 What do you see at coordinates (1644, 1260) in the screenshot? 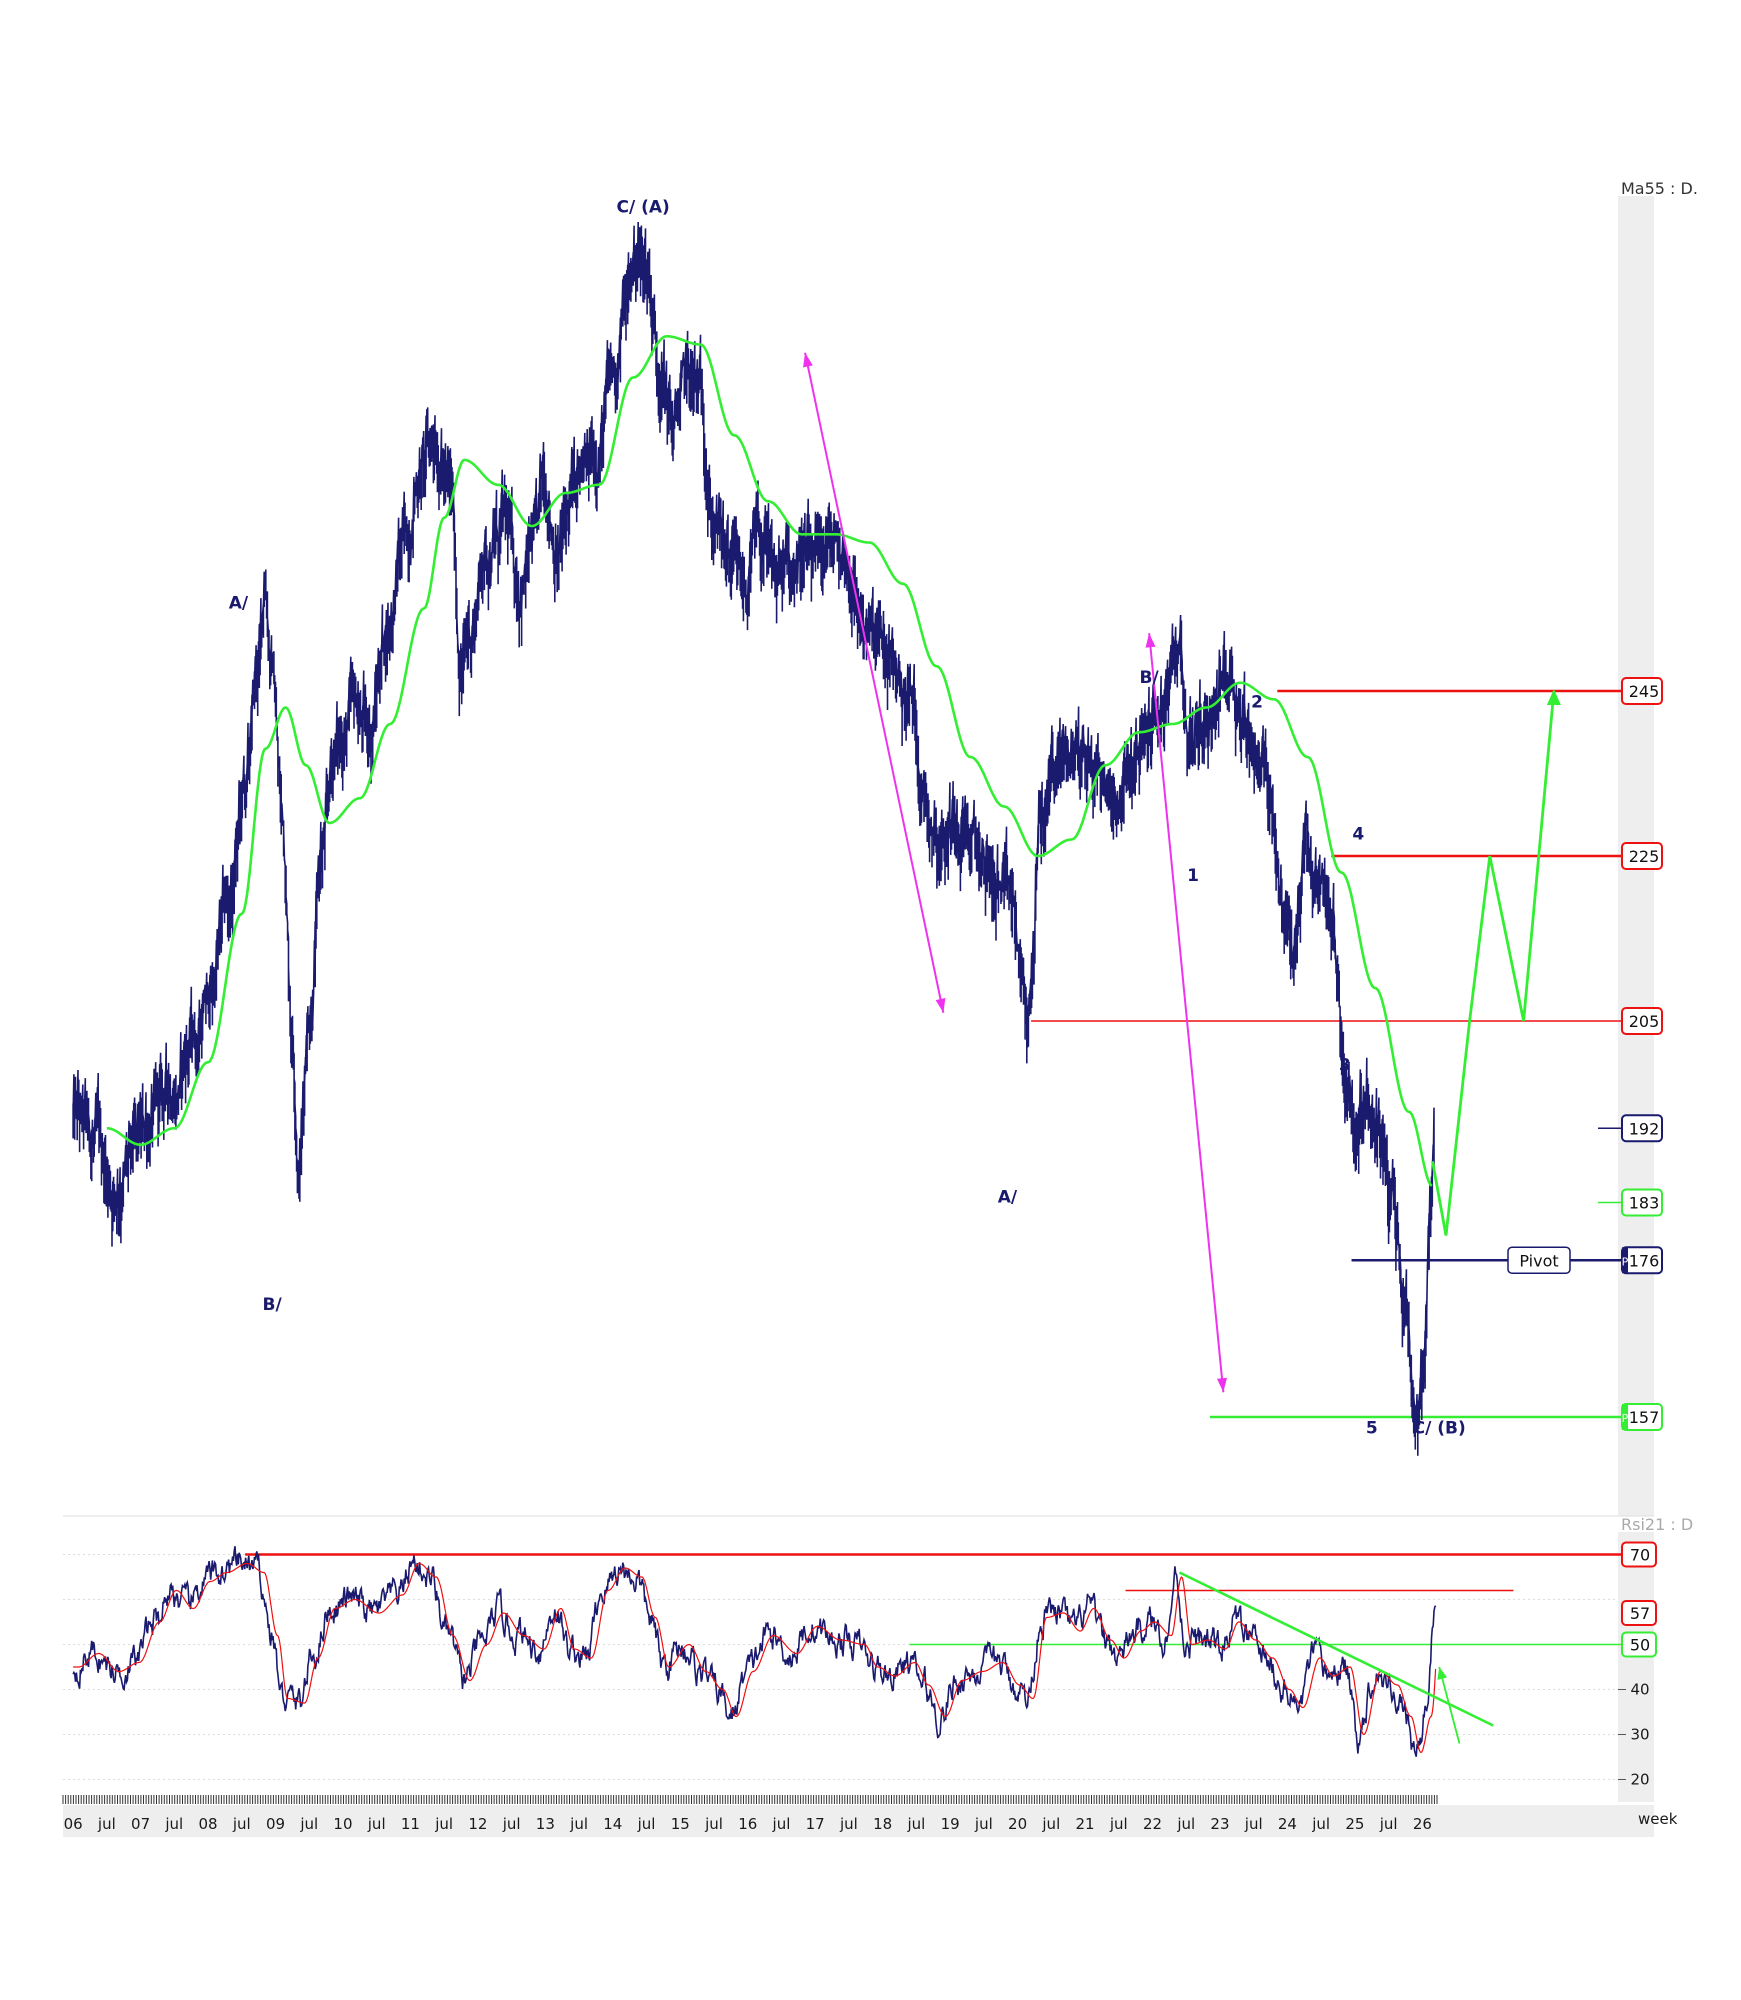
I see `price-badge-text-176: 176` at bounding box center [1644, 1260].